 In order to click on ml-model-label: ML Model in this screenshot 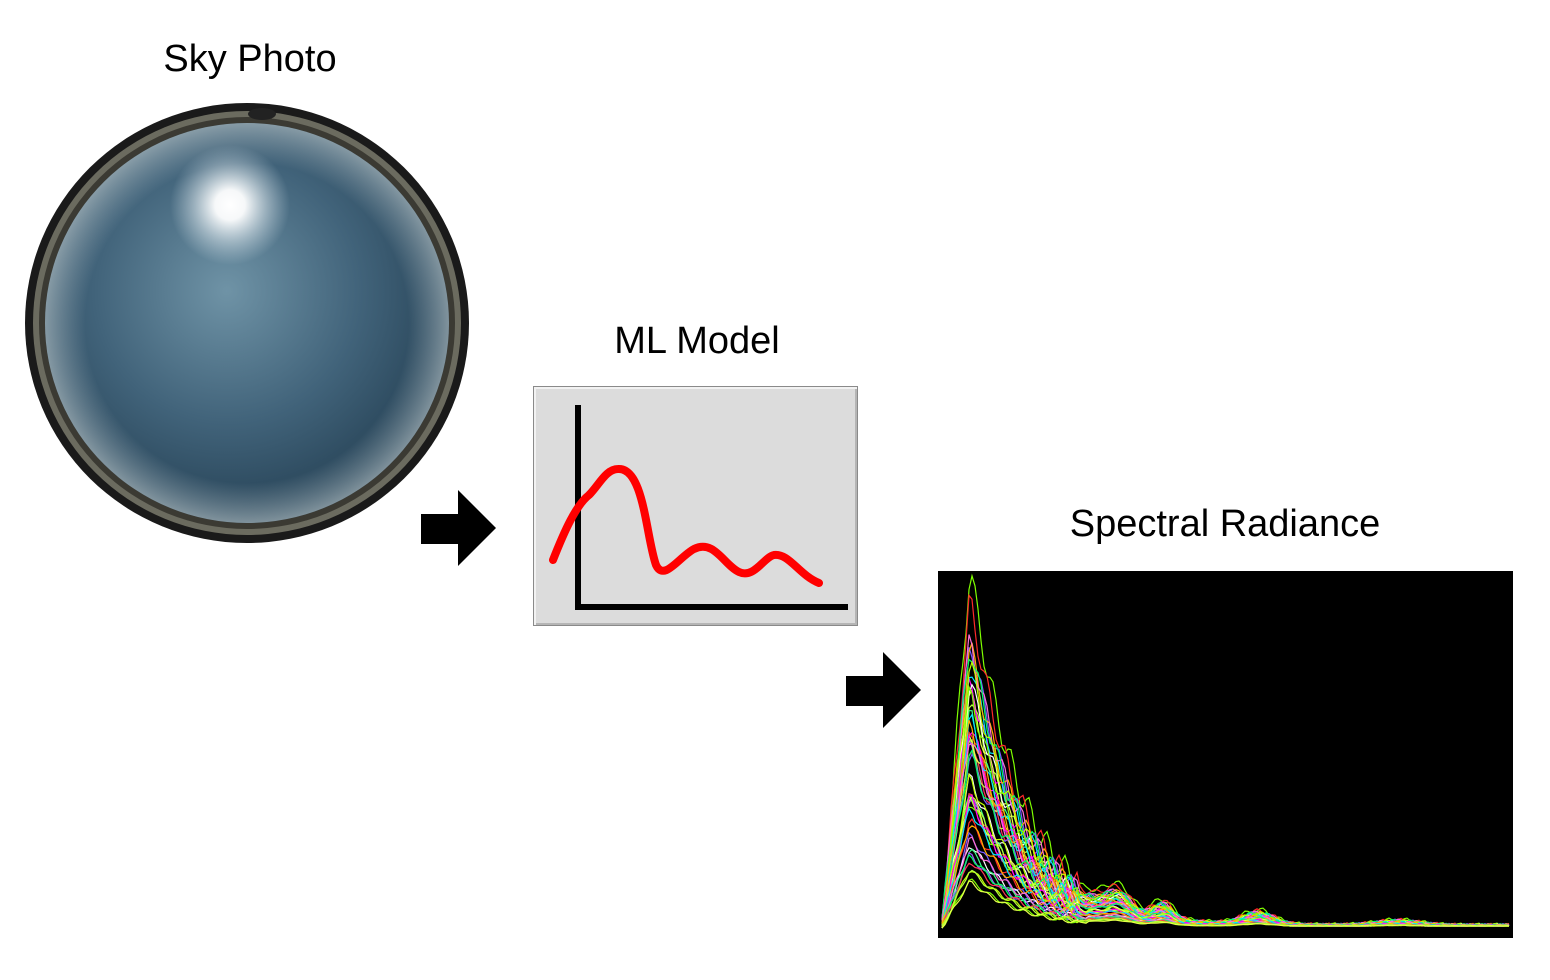, I will do `click(697, 341)`.